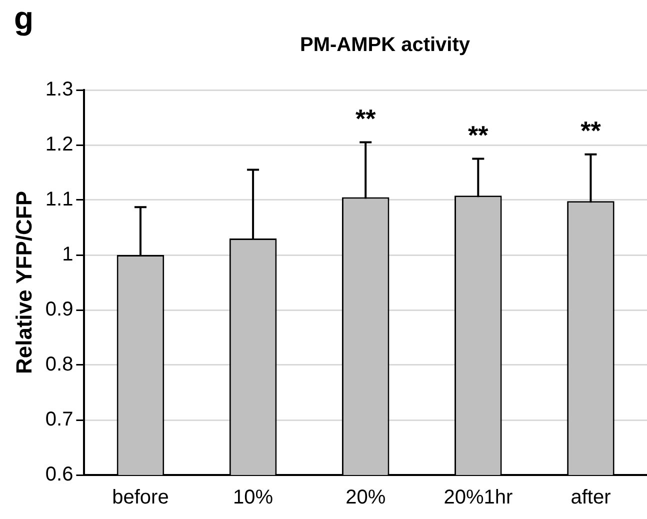  I want to click on y-tick-label: 0.8, so click(59, 365).